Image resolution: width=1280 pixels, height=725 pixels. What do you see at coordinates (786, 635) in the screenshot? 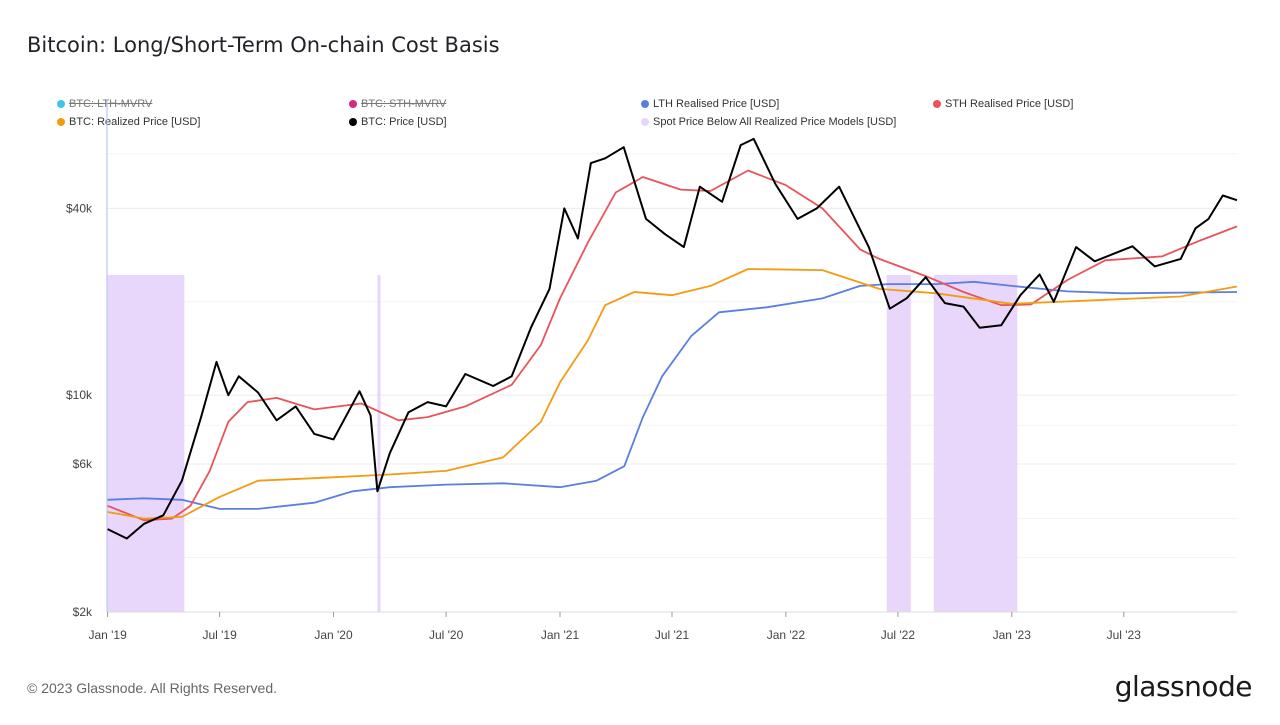
I see `x-tick-label: Jan '22` at bounding box center [786, 635].